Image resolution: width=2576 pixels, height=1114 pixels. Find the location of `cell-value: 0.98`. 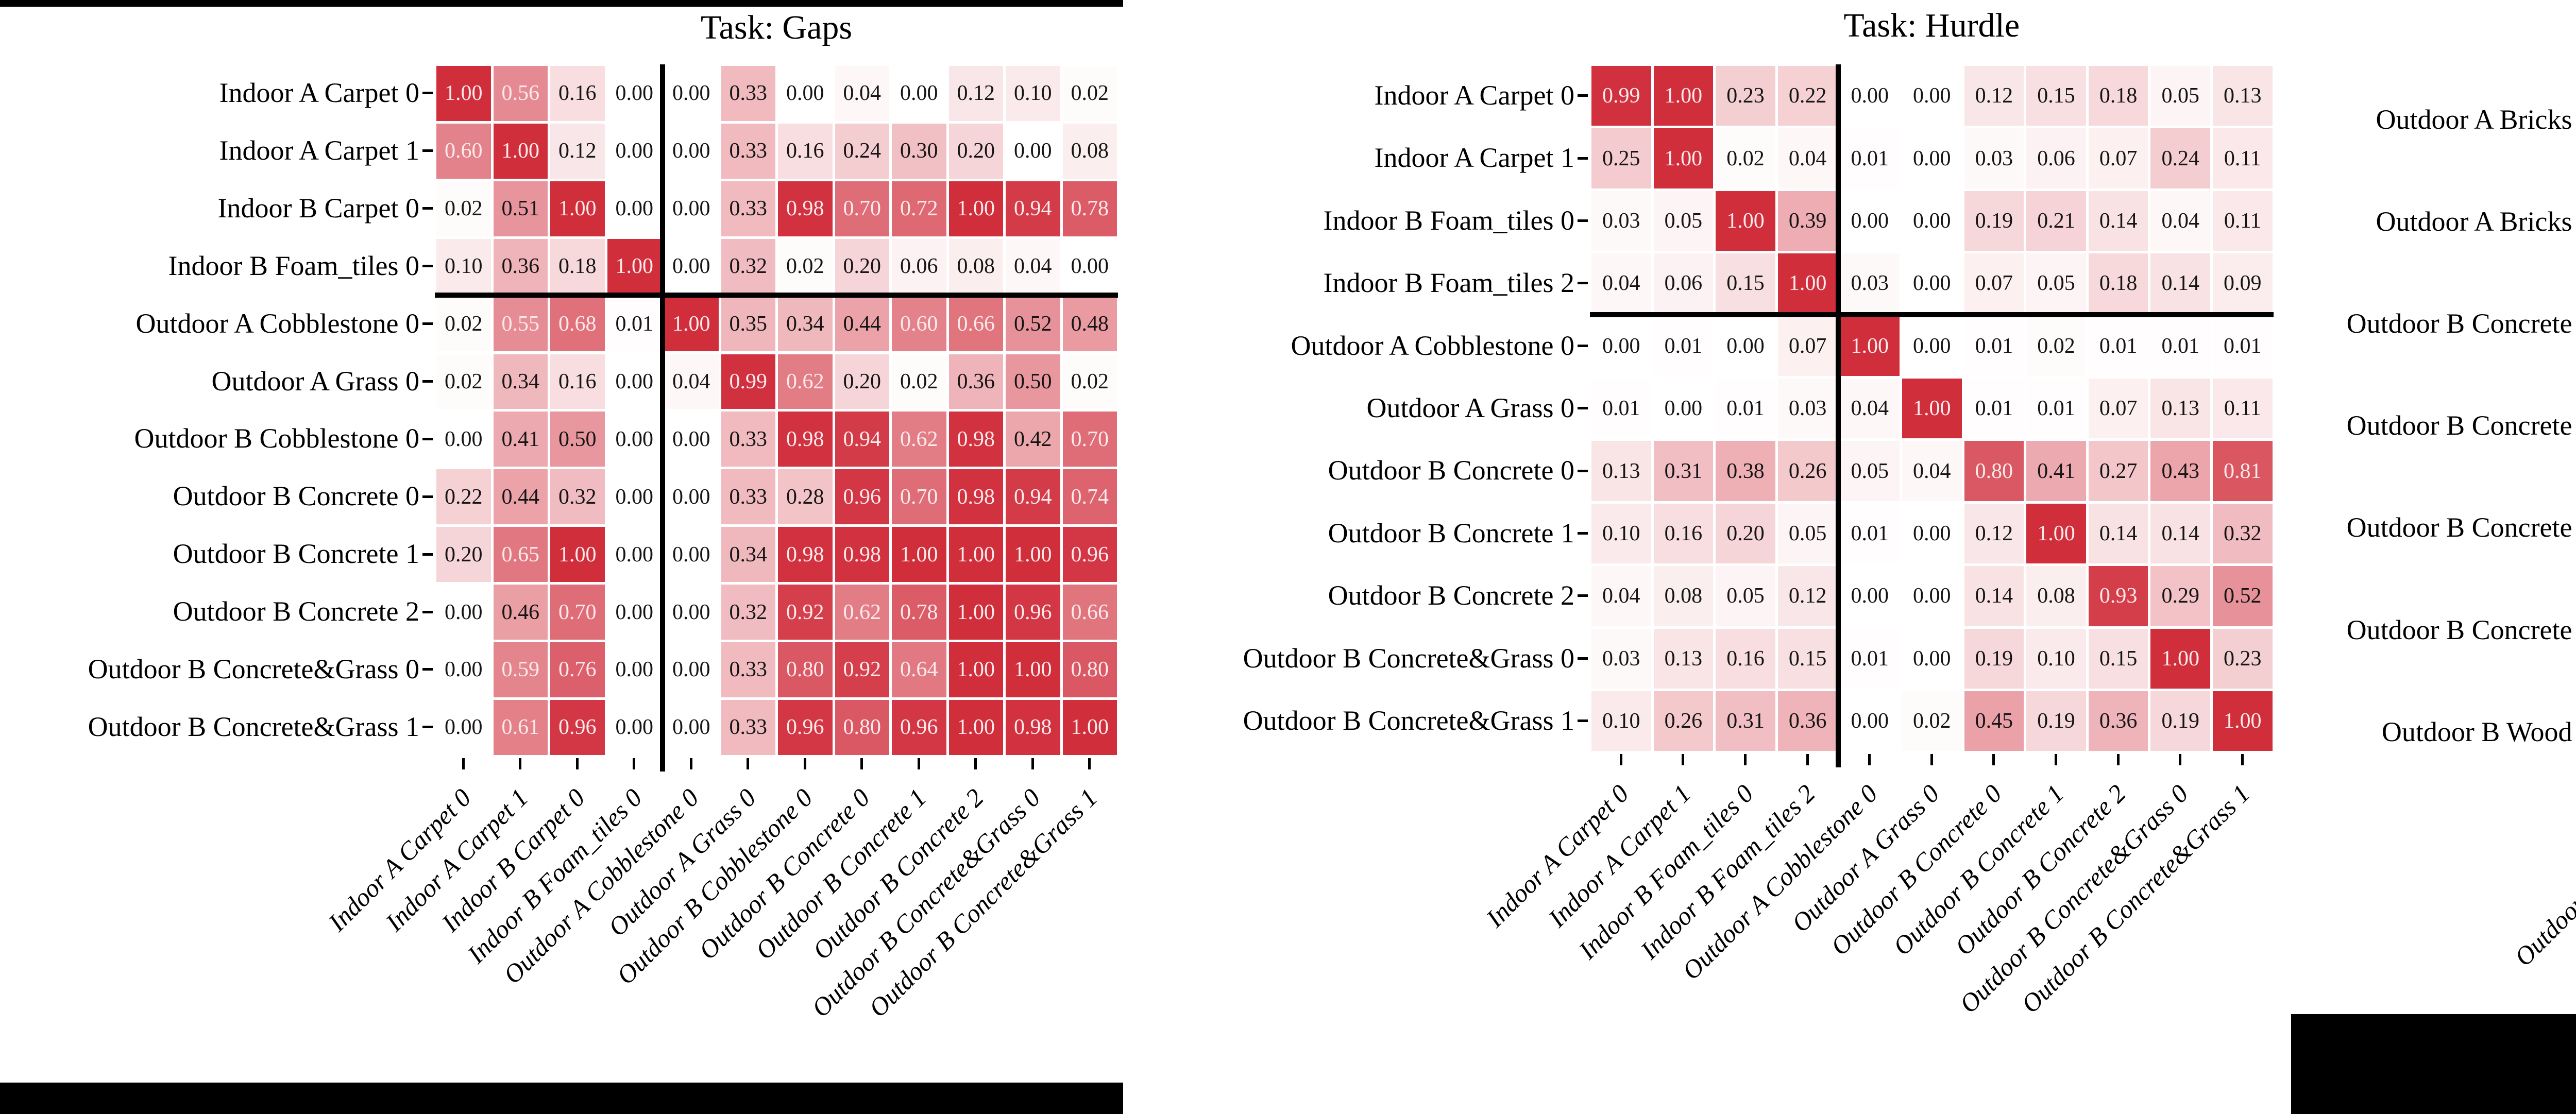

cell-value: 0.98 is located at coordinates (976, 439).